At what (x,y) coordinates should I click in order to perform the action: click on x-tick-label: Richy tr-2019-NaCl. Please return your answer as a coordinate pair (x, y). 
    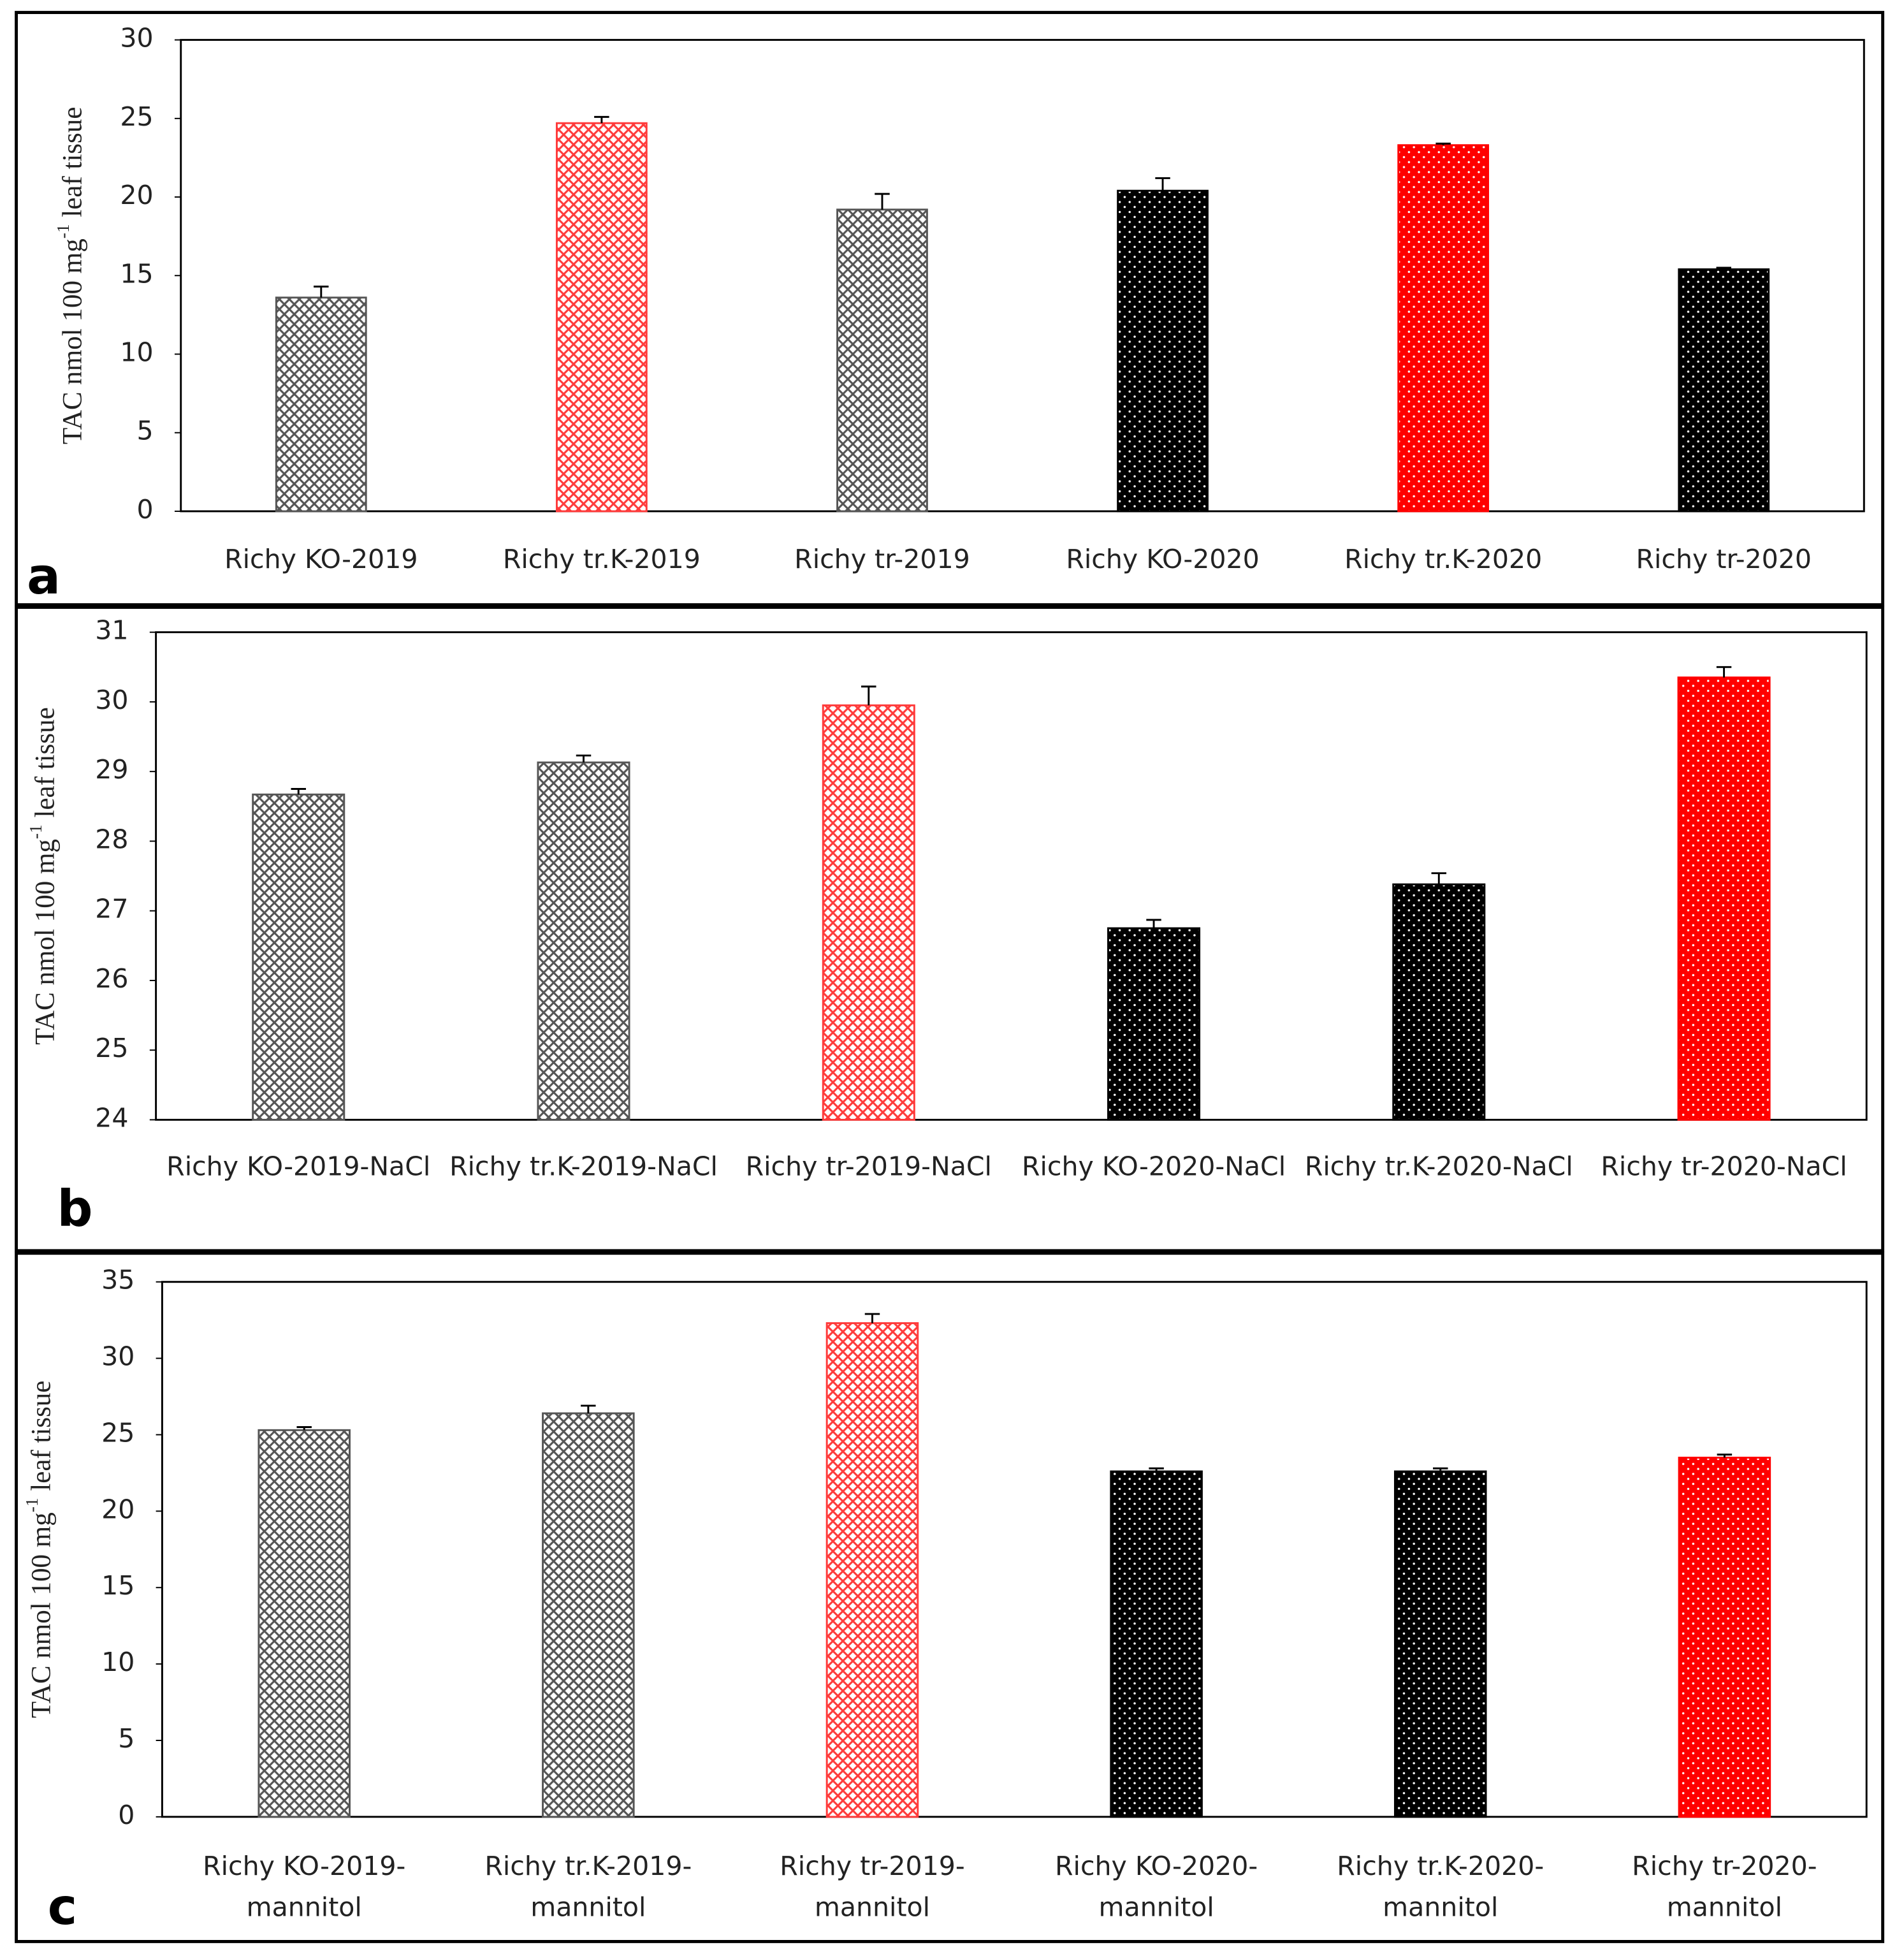
    Looking at the image, I should click on (869, 1166).